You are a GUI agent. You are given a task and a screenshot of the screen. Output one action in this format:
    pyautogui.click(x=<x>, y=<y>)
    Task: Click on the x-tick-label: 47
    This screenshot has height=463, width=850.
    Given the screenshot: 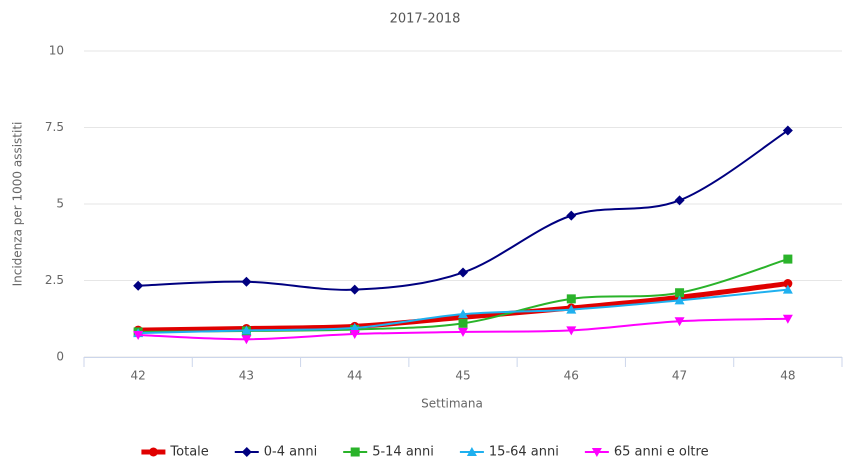 What is the action you would take?
    pyautogui.click(x=679, y=376)
    